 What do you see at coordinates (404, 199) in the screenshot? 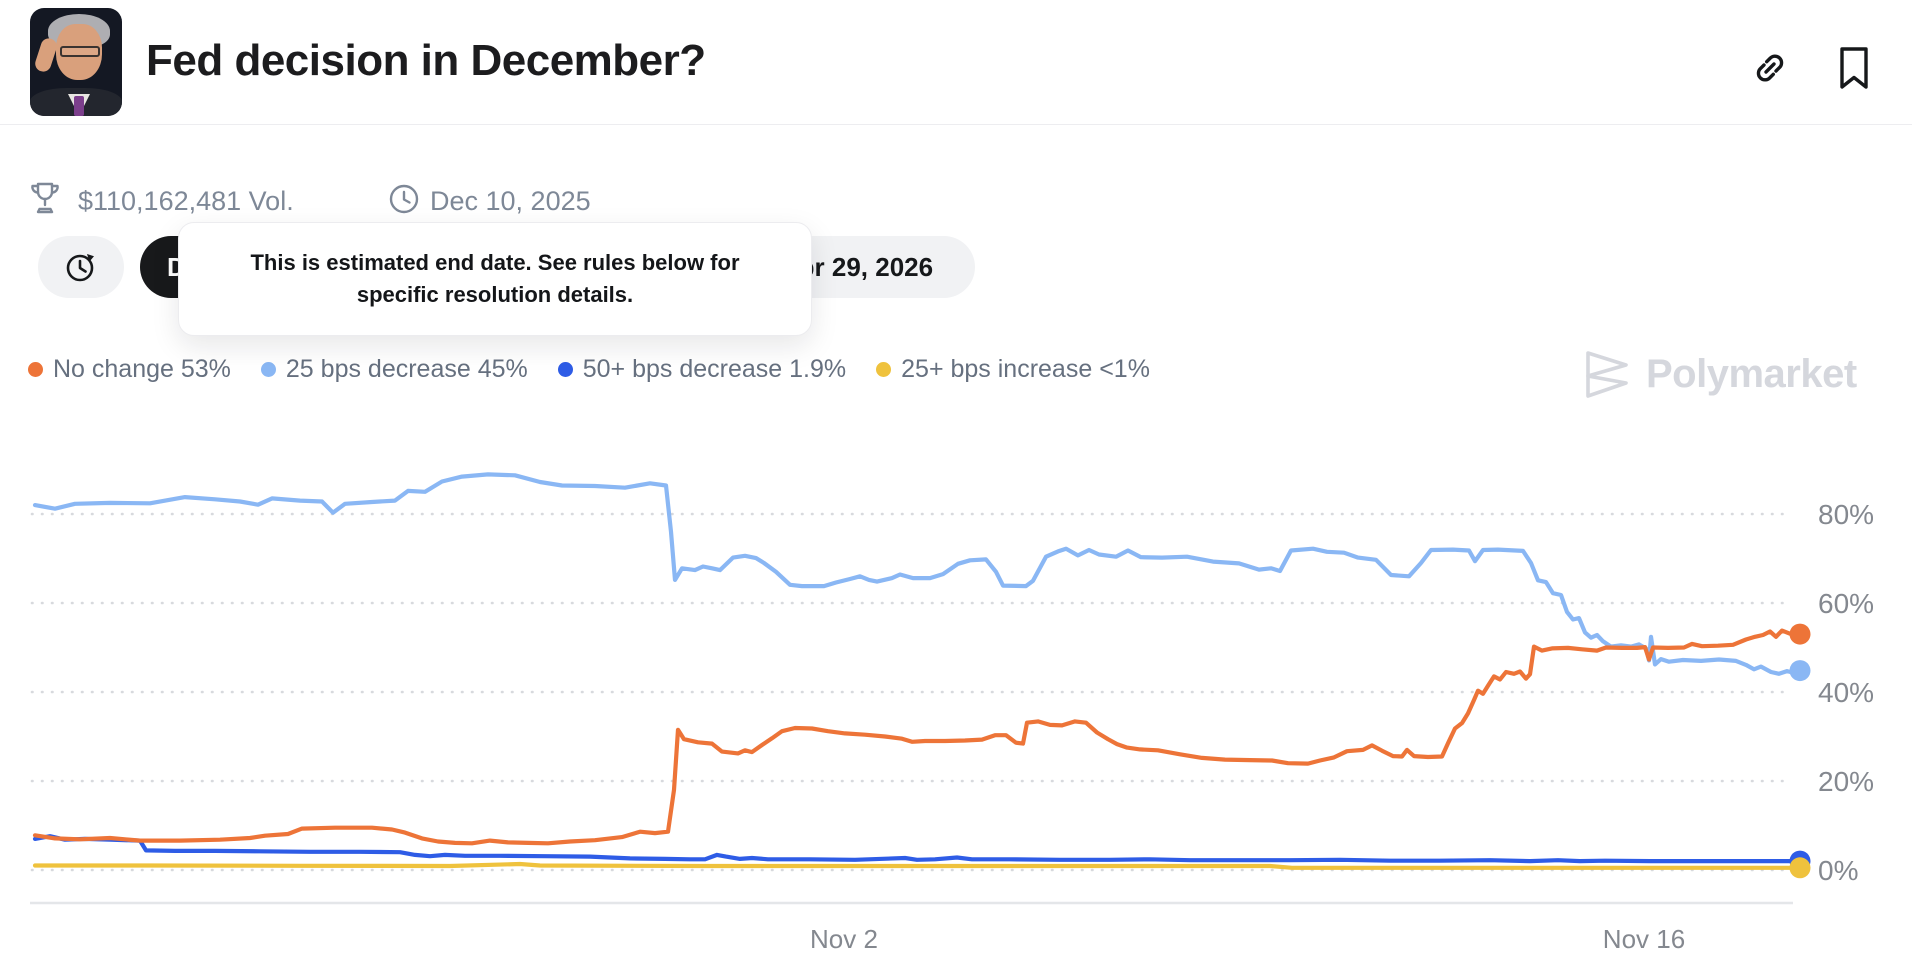
I see `clock-icon` at bounding box center [404, 199].